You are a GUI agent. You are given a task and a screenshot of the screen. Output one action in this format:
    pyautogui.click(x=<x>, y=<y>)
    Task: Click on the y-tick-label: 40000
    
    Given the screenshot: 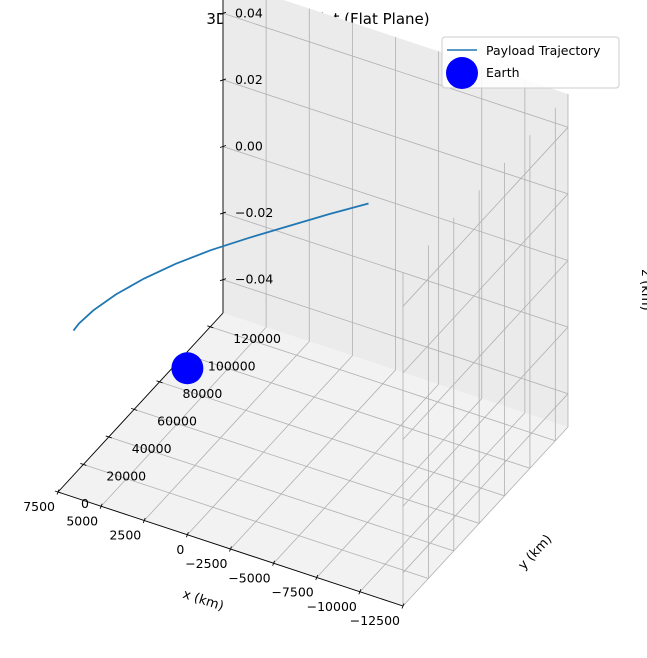 What is the action you would take?
    pyautogui.click(x=152, y=448)
    